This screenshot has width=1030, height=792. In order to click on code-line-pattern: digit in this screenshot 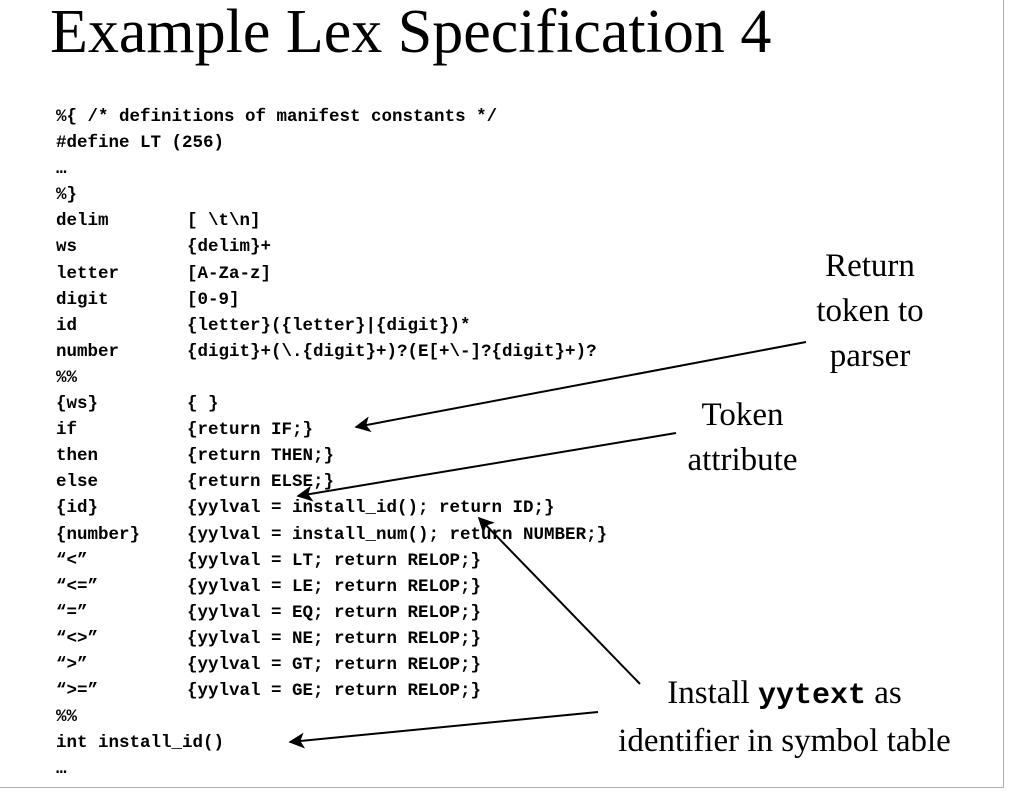, I will do `click(82, 299)`.